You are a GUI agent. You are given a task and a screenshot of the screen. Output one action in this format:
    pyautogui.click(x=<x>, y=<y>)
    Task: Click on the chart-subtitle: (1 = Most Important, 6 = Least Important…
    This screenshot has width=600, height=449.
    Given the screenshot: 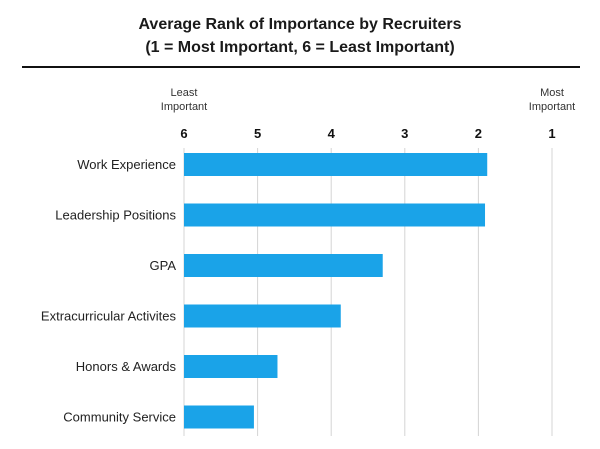 What is the action you would take?
    pyautogui.click(x=300, y=47)
    